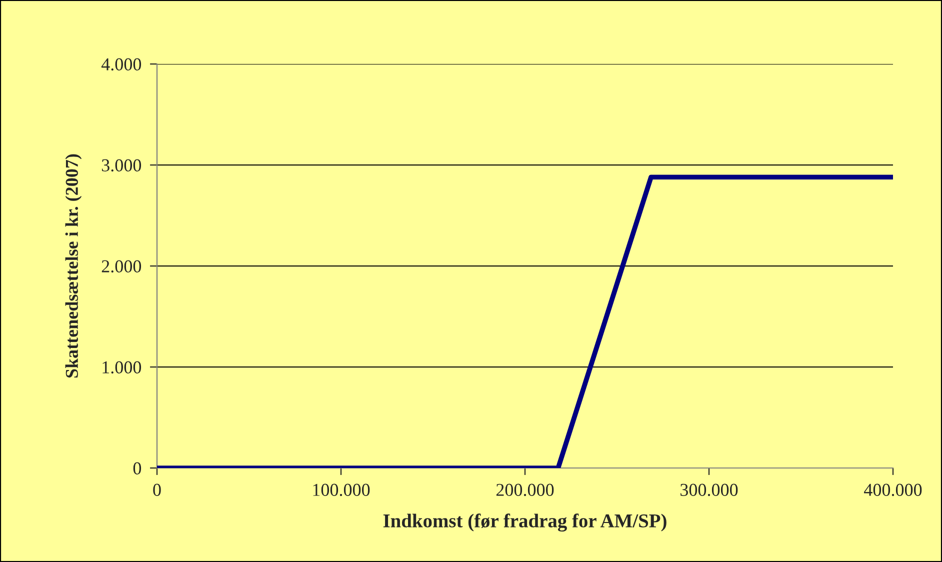 This screenshot has width=942, height=562. What do you see at coordinates (524, 523) in the screenshot?
I see `x-axis-title: Indkomst (før fradrag for AM/SP)` at bounding box center [524, 523].